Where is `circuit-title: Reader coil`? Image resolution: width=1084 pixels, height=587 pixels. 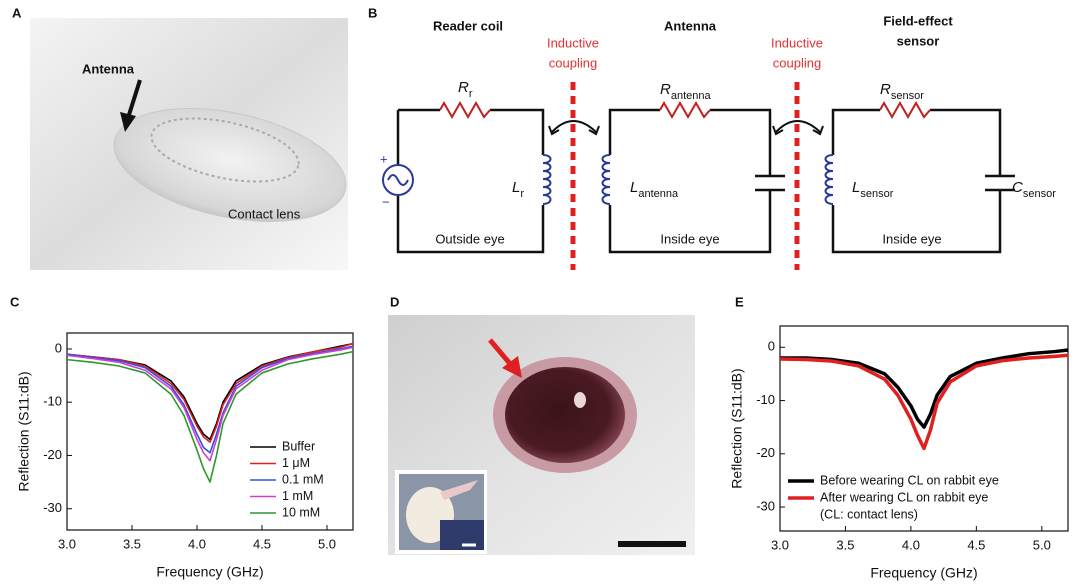
circuit-title: Reader coil is located at coordinates (468, 25).